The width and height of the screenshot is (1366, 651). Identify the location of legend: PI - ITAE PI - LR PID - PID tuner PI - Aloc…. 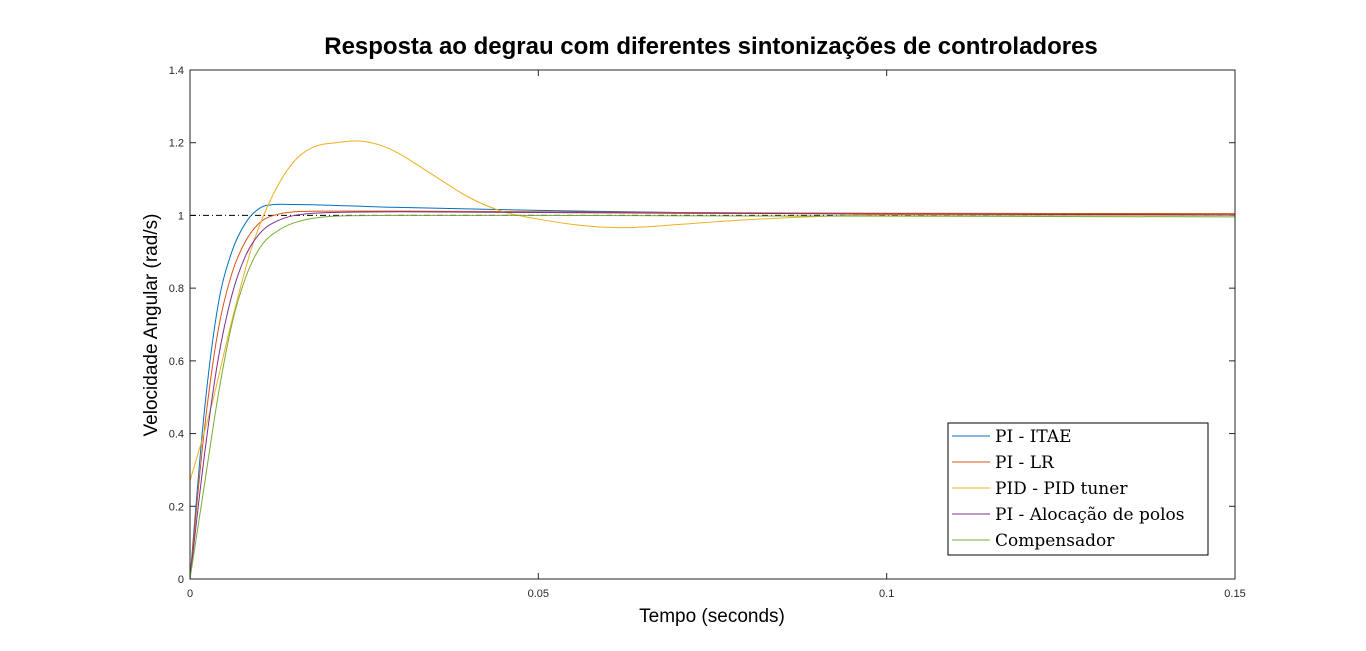
(1078, 489).